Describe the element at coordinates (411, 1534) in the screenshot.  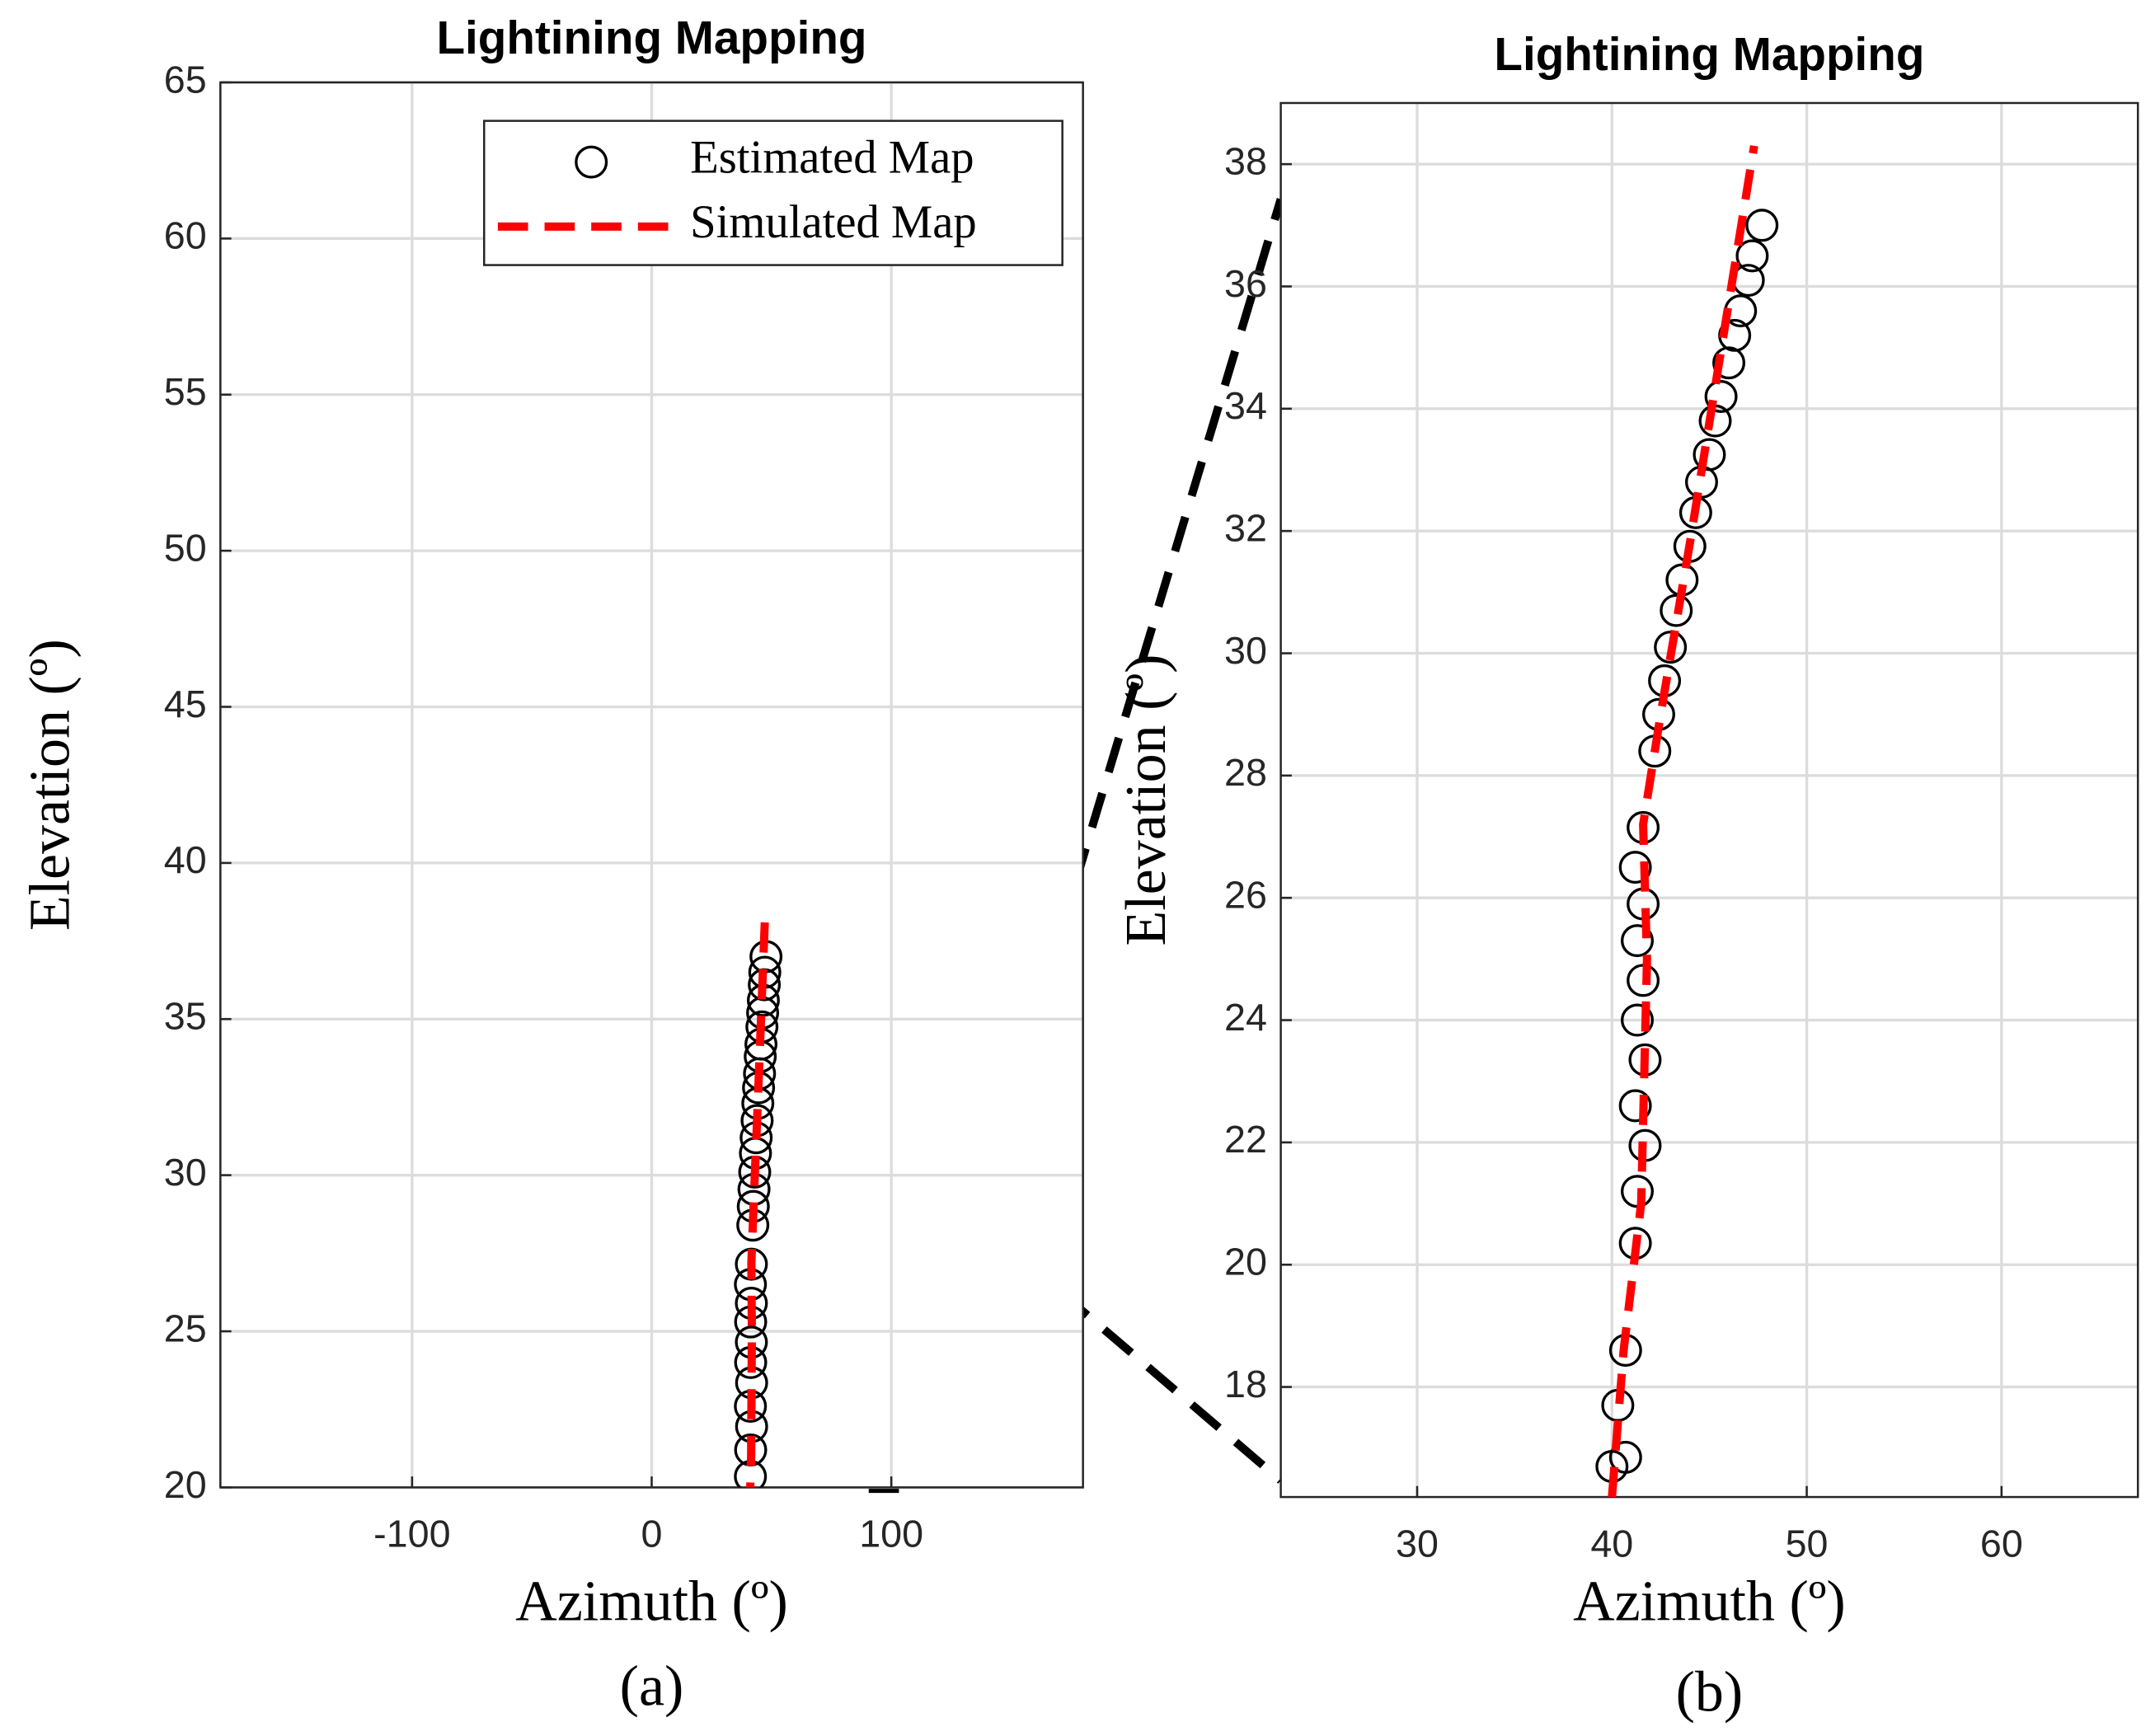
I see `x-tick-label: -100` at that location.